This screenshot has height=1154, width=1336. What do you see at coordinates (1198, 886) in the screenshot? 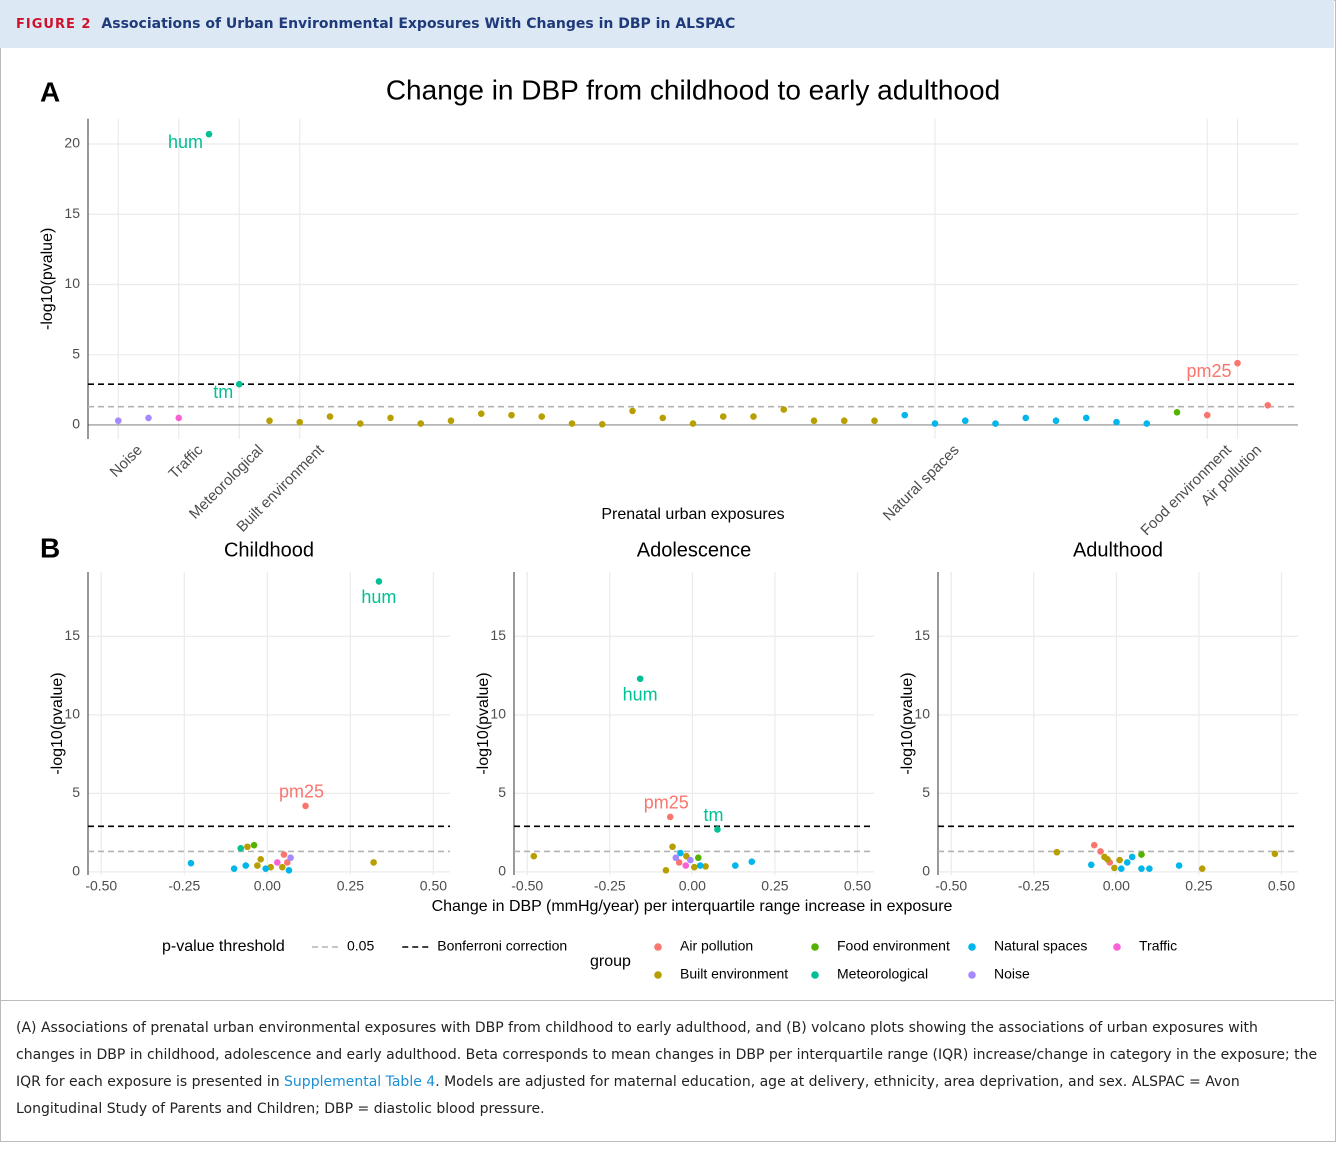
I see `x-tick-label: 0.25` at bounding box center [1198, 886].